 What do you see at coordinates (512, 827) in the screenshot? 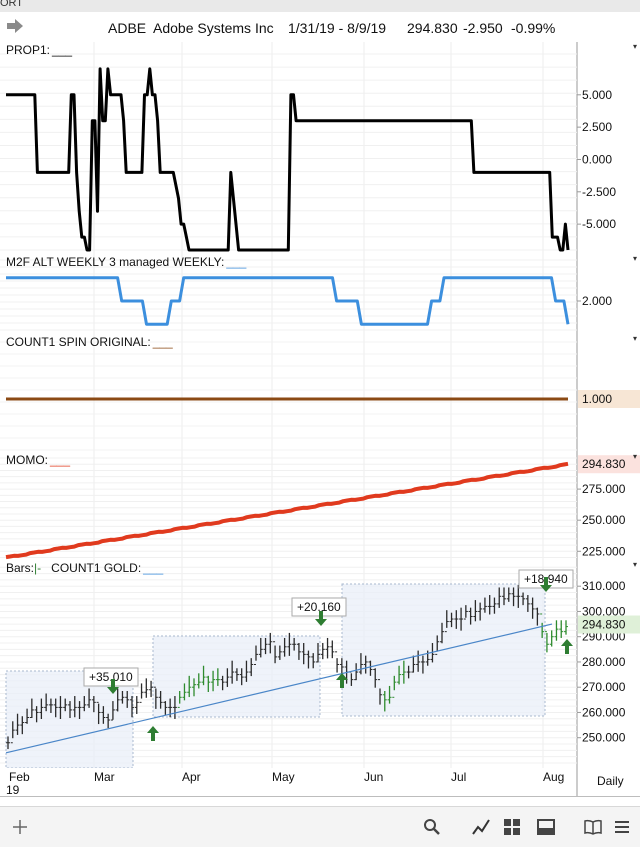
I see `grid-layout-icon` at bounding box center [512, 827].